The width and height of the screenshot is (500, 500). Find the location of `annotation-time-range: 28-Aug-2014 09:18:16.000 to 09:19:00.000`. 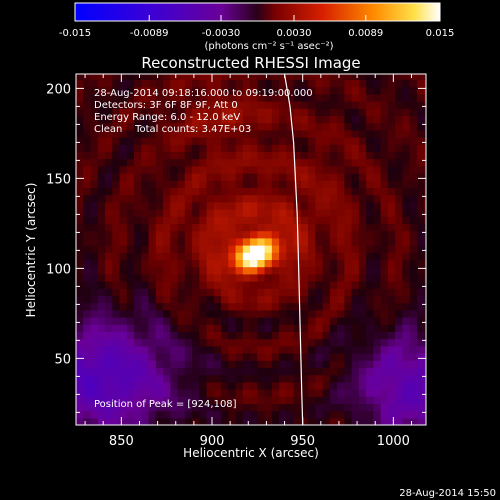

annotation-time-range: 28-Aug-2014 09:18:16.000 to 09:19:00.000 is located at coordinates (203, 93).